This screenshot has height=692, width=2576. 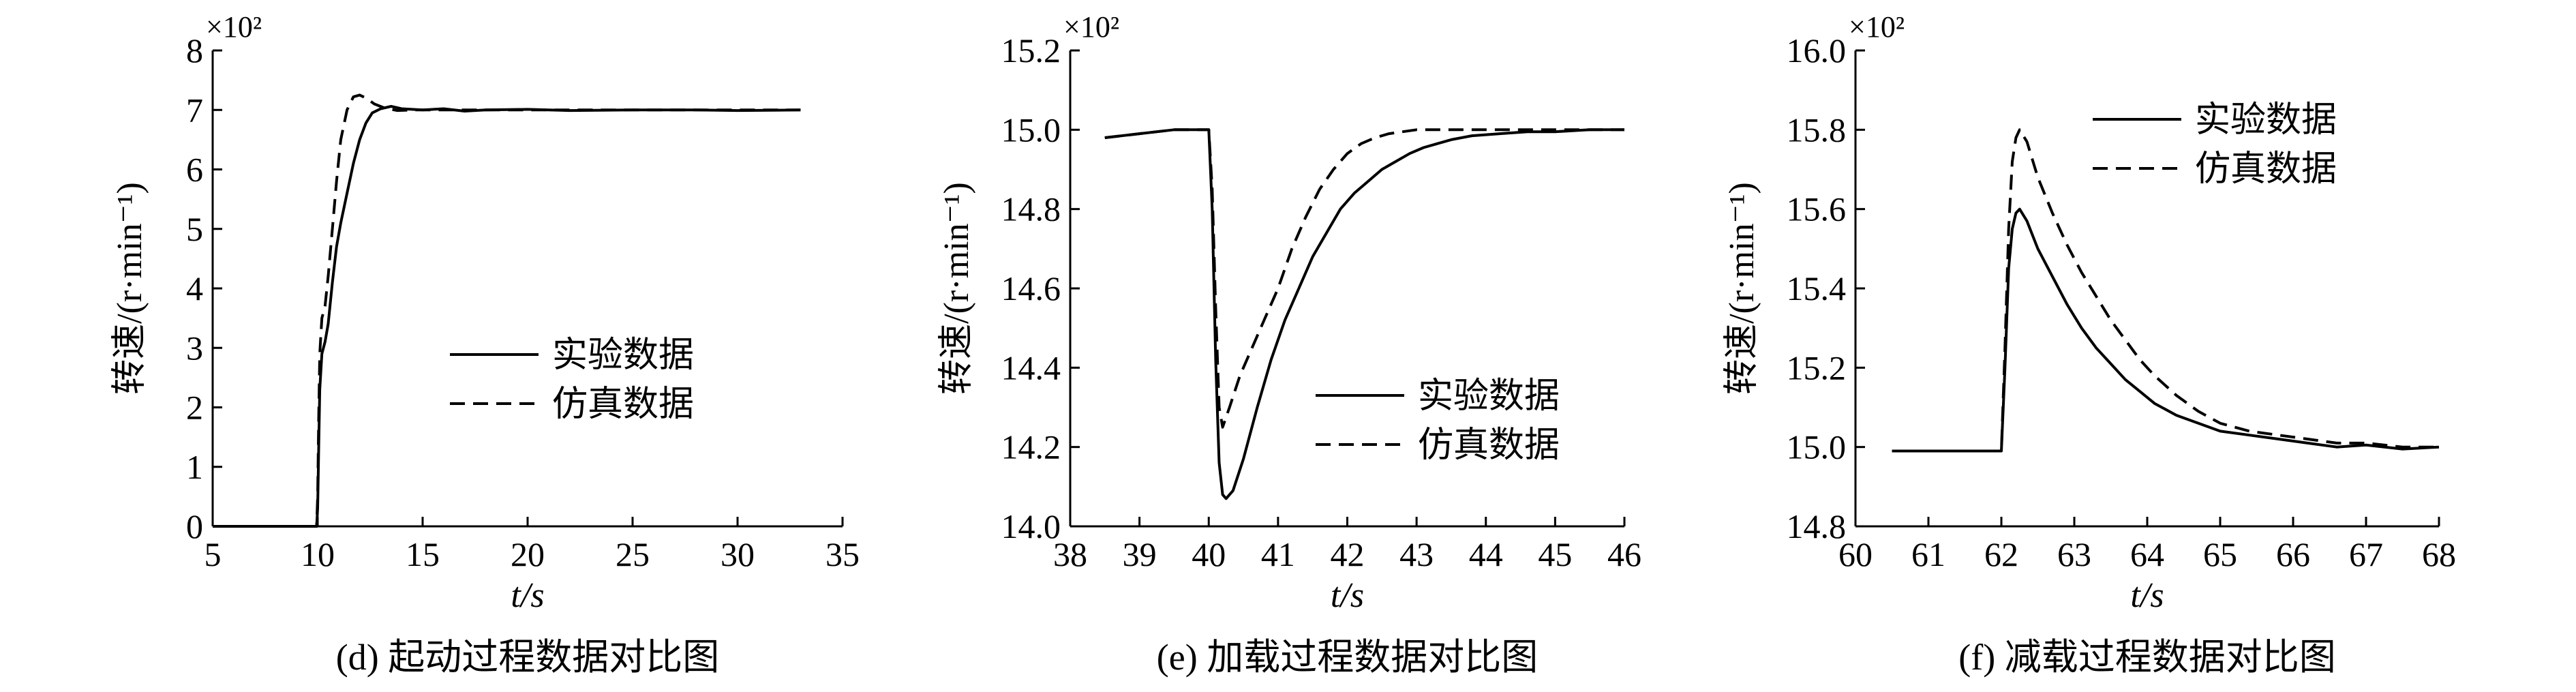 I want to click on x-tick-label: 66, so click(x=2293, y=554).